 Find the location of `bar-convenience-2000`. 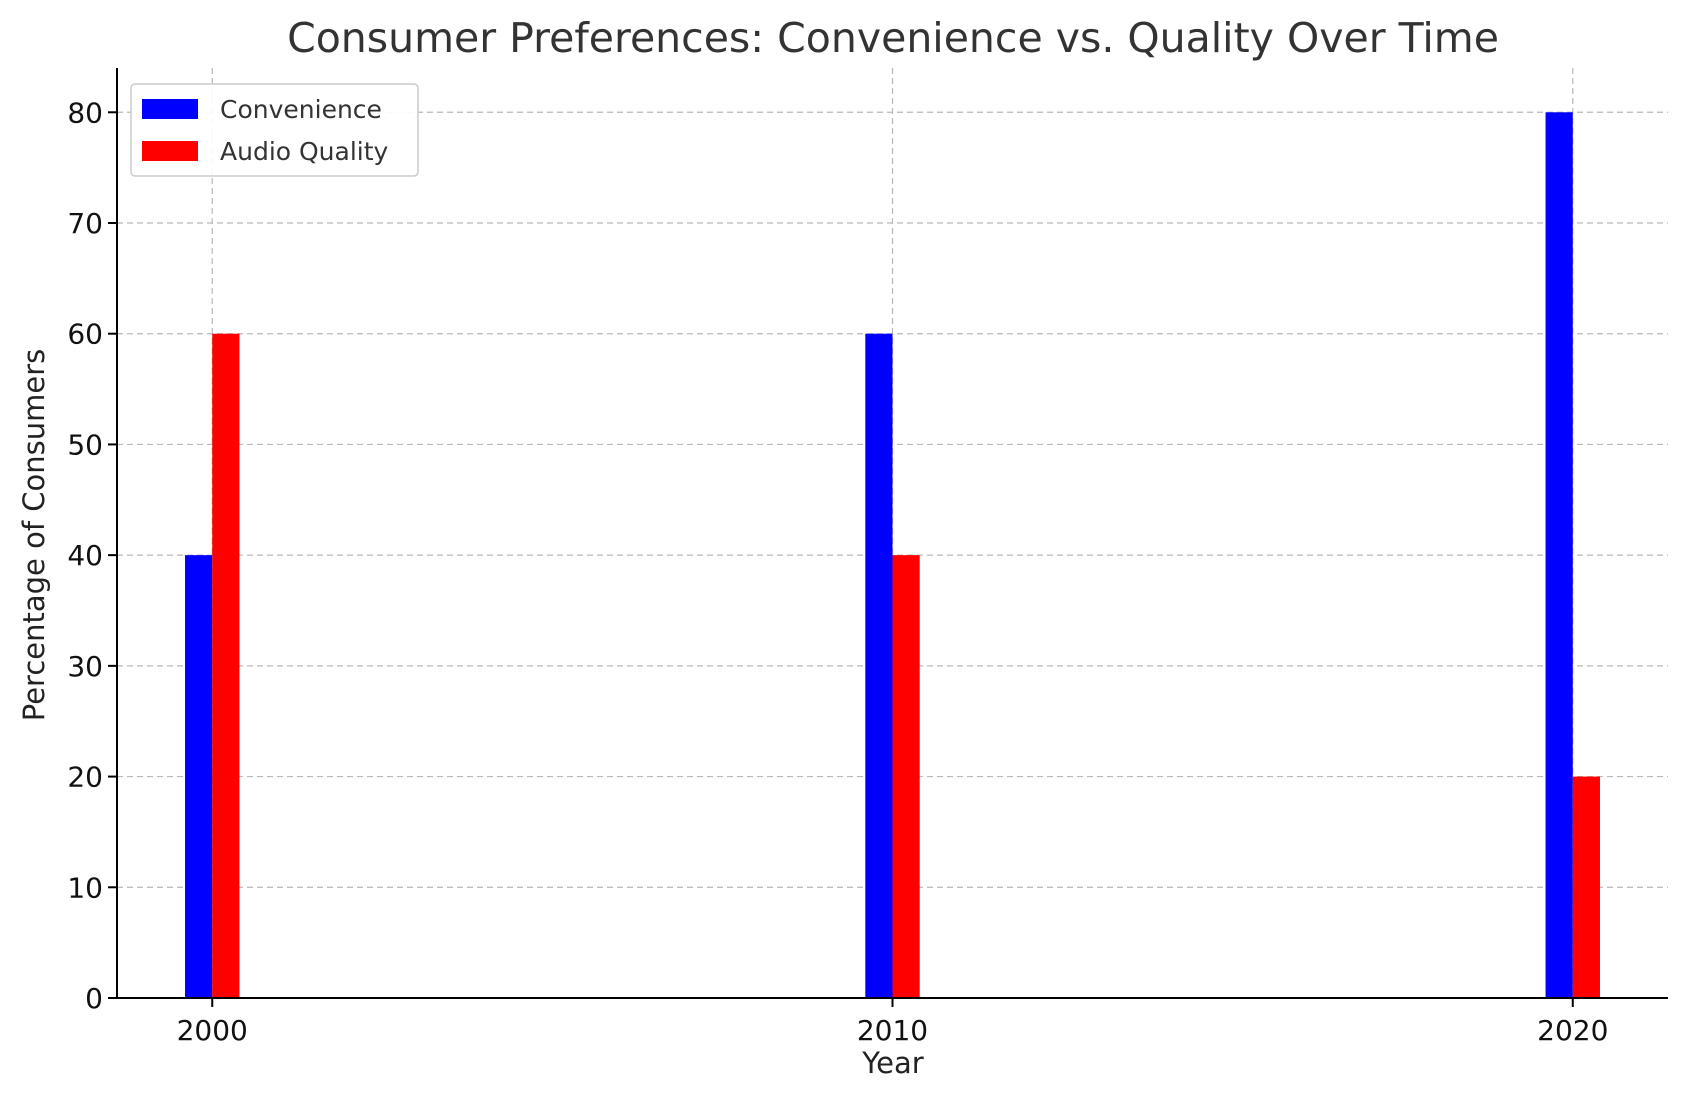

bar-convenience-2000 is located at coordinates (199, 776).